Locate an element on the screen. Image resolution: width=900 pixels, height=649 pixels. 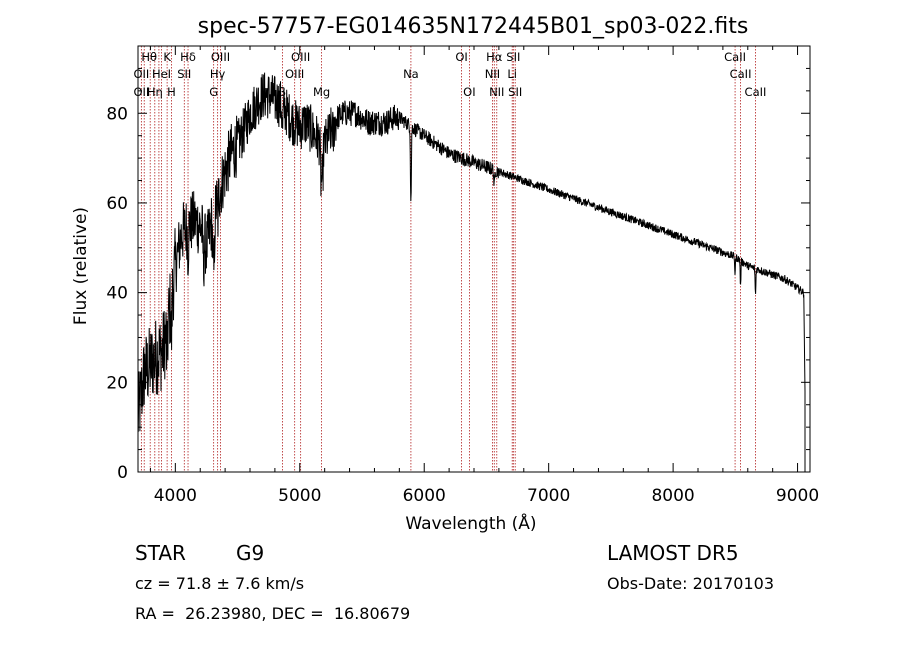
y-tick-label: 20 is located at coordinates (117, 383).